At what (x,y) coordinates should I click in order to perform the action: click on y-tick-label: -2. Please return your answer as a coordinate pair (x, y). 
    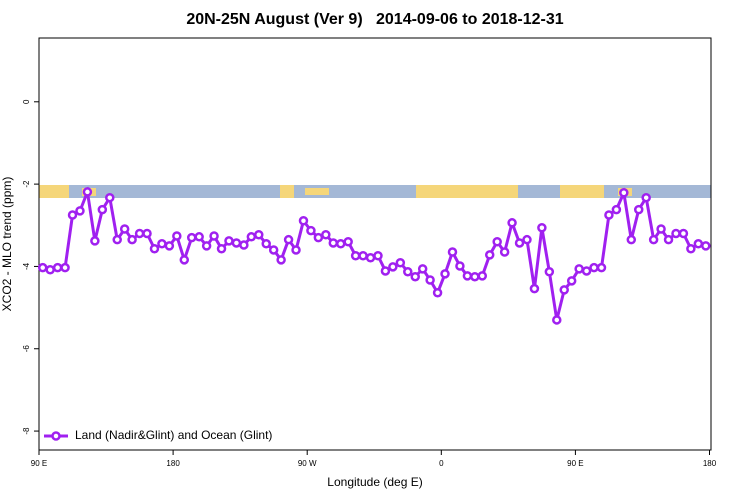
    Looking at the image, I should click on (26, 184).